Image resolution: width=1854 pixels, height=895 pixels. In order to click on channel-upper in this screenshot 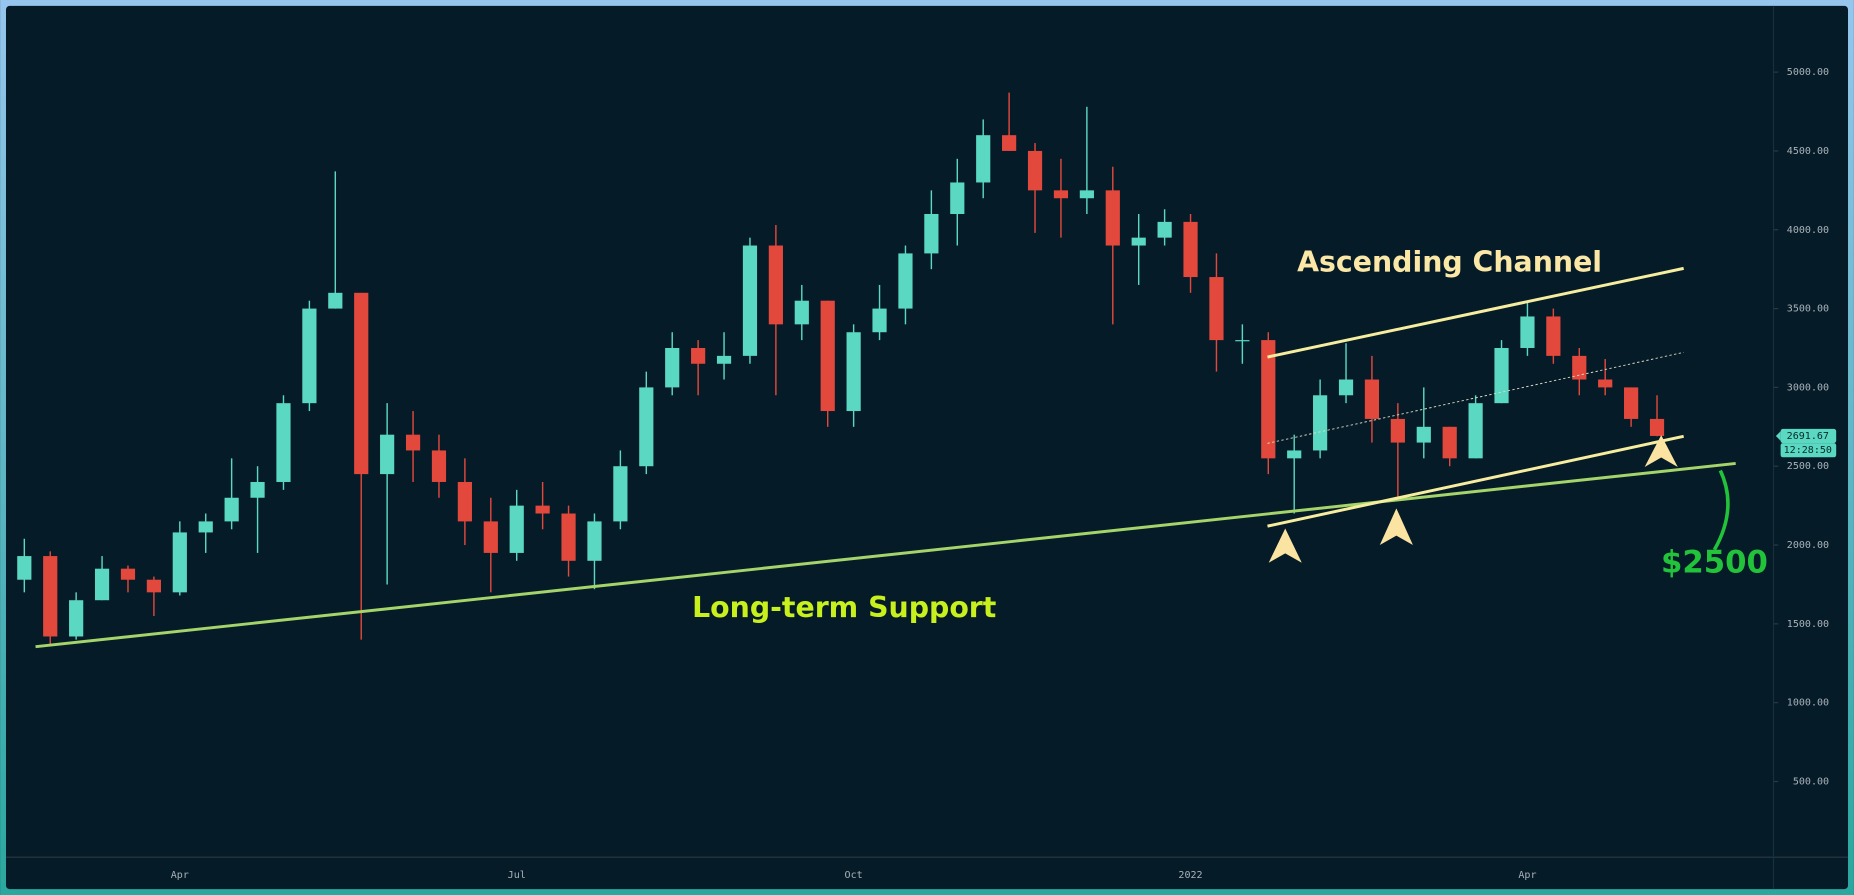, I will do `click(1475, 312)`.